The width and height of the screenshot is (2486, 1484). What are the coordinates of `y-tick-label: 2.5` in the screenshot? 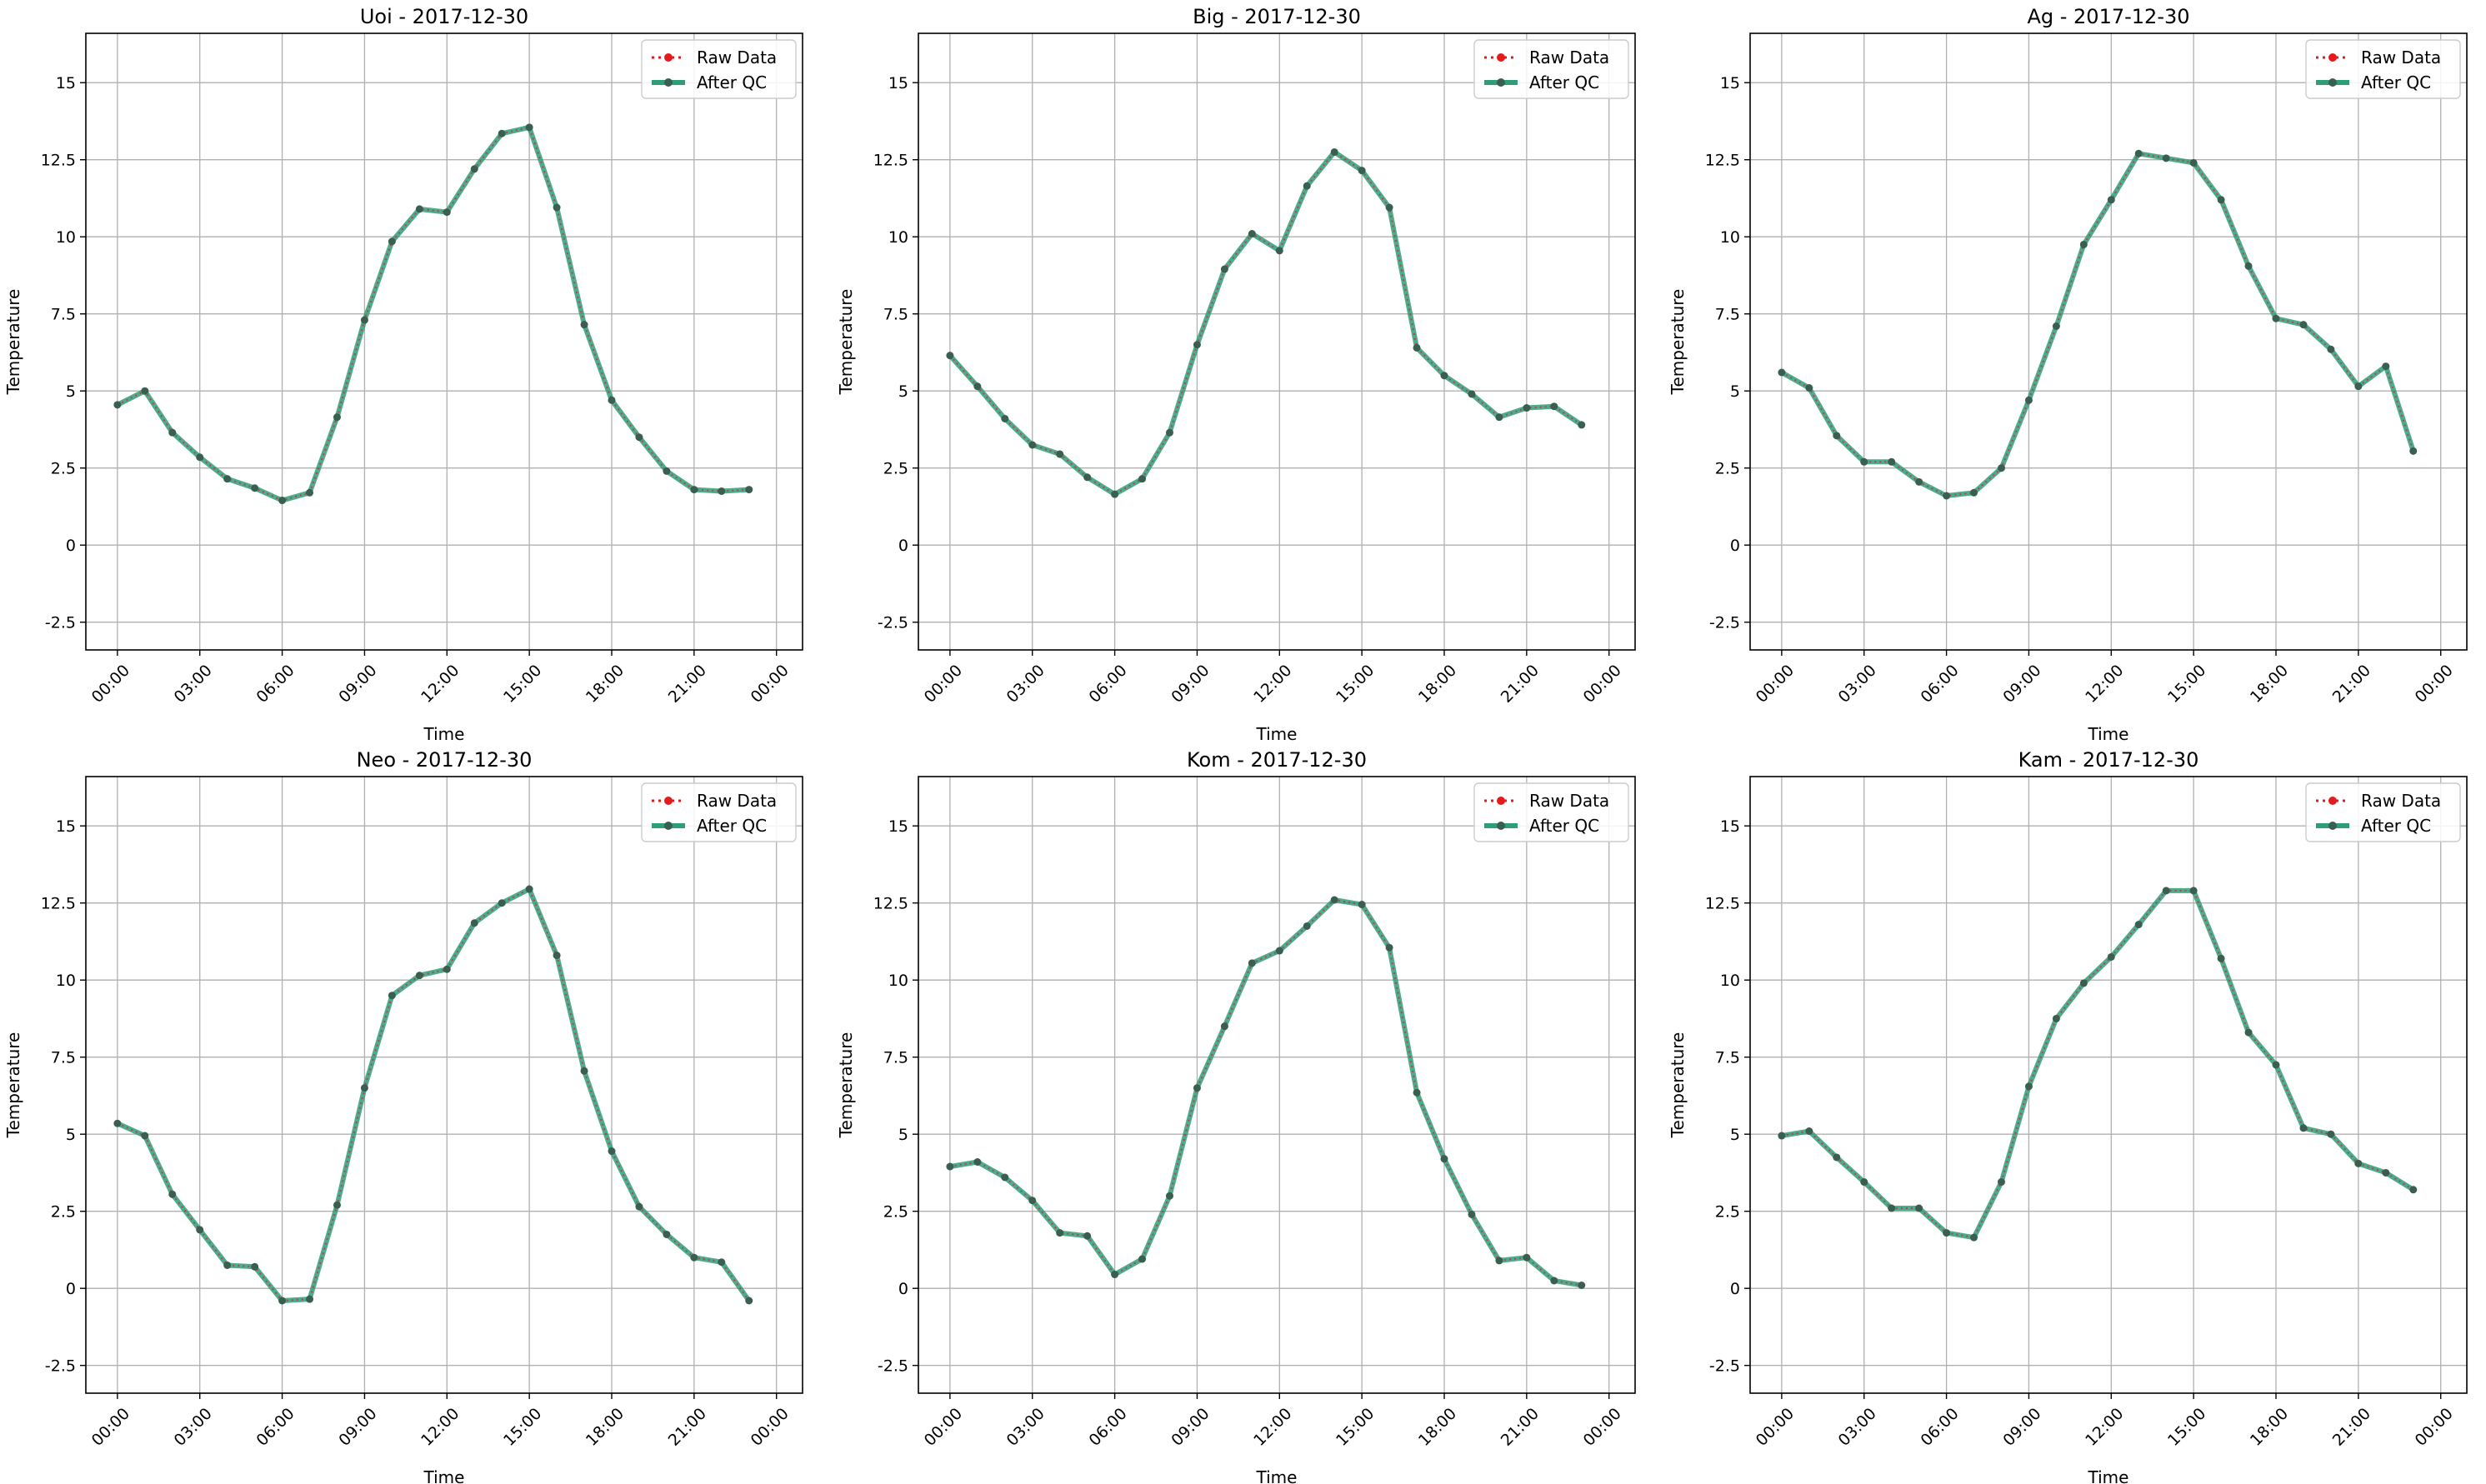 It's located at (63, 469).